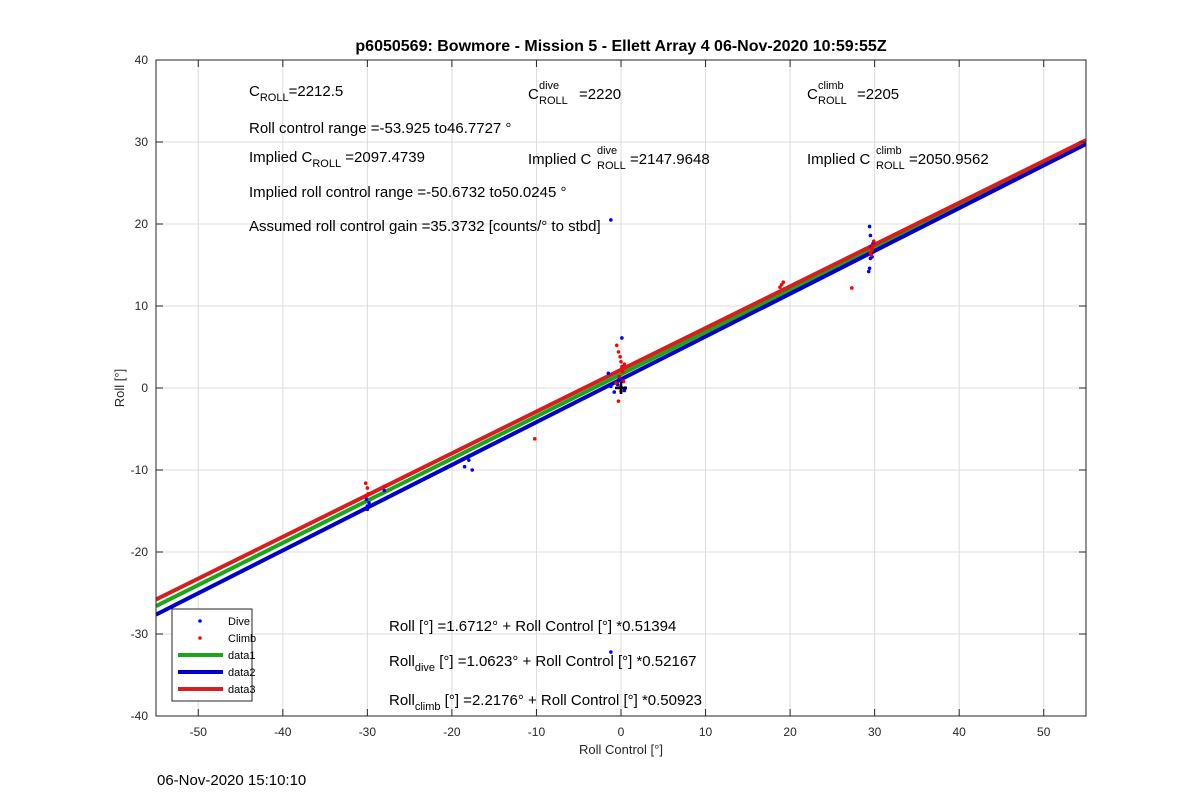  What do you see at coordinates (574, 93) in the screenshot?
I see `c-roll-dive-annotation: C dive ROLL =2220` at bounding box center [574, 93].